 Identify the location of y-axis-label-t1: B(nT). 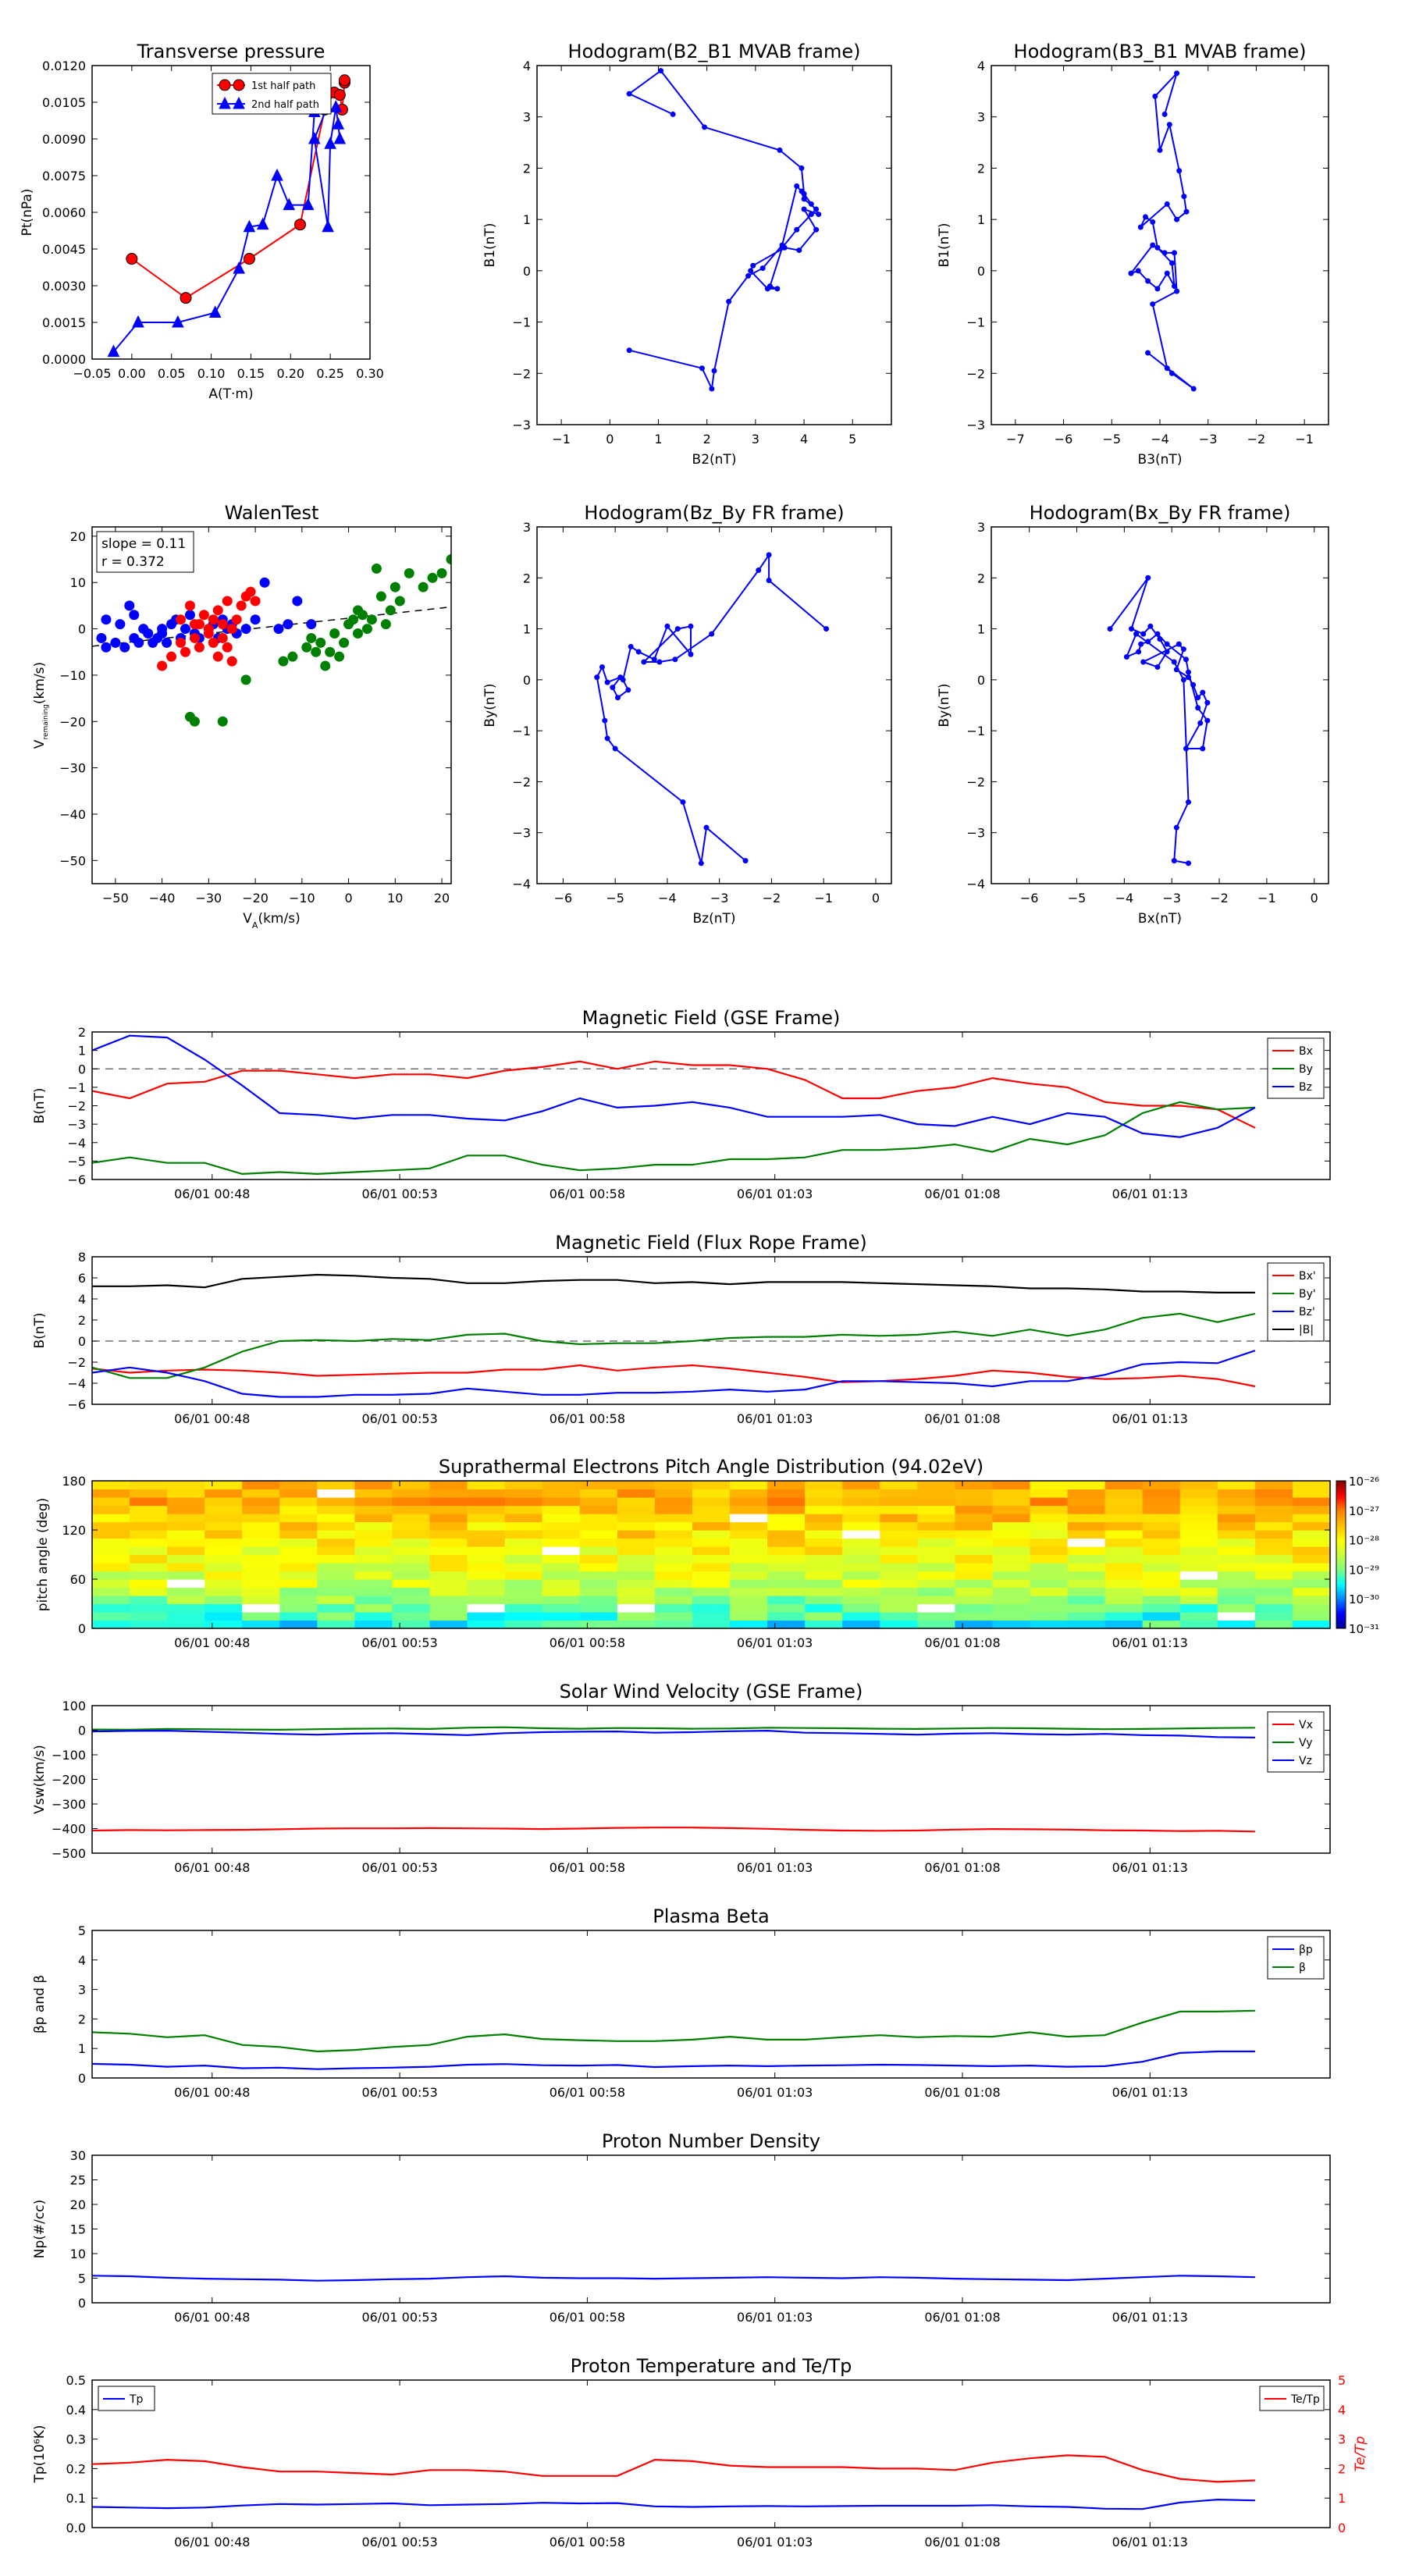
(40, 1105).